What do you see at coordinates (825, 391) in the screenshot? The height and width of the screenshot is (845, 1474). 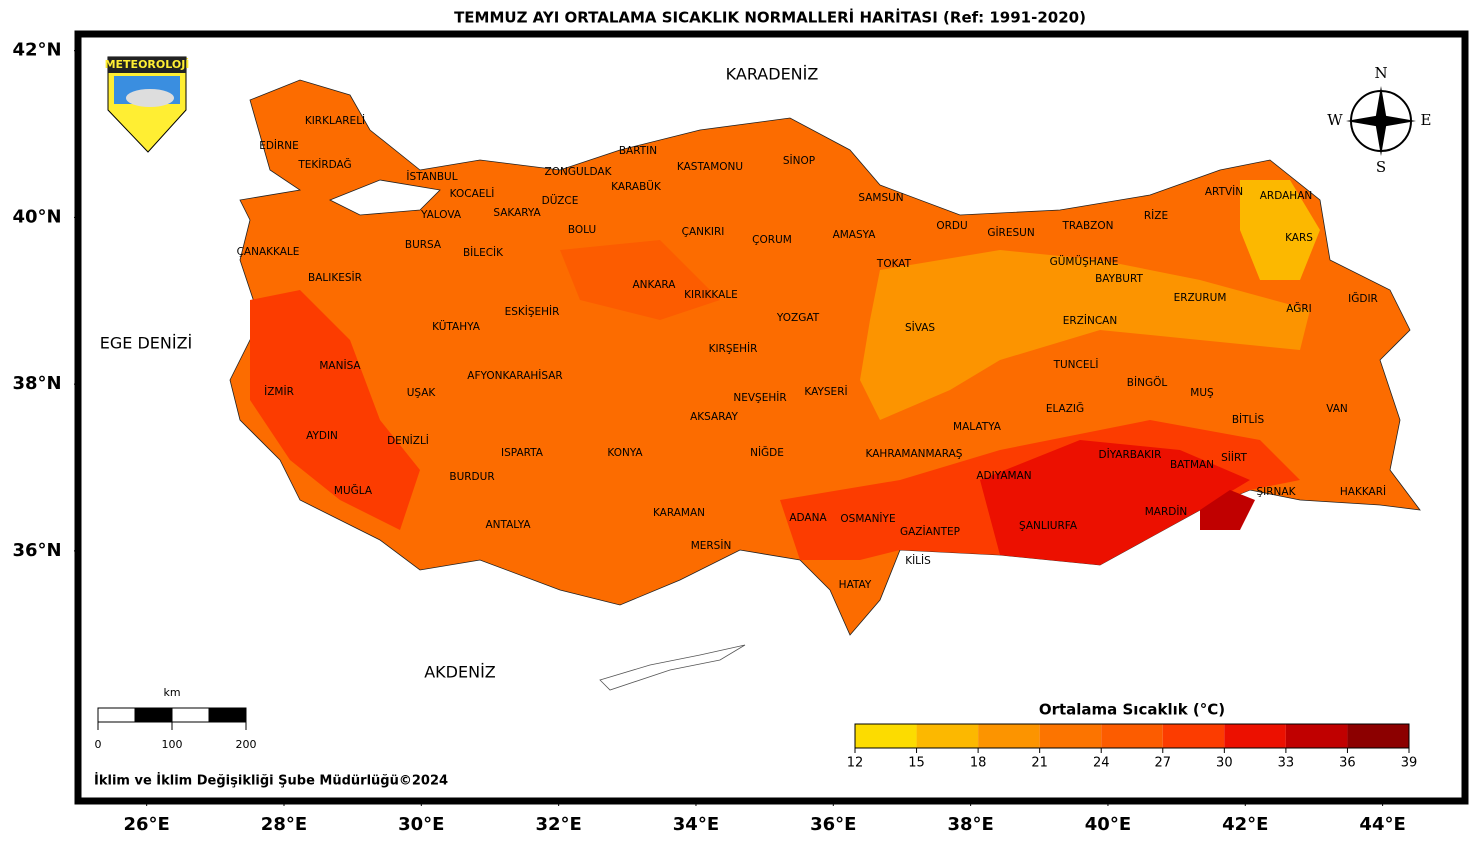 I see `province-label: KAYSERİ` at bounding box center [825, 391].